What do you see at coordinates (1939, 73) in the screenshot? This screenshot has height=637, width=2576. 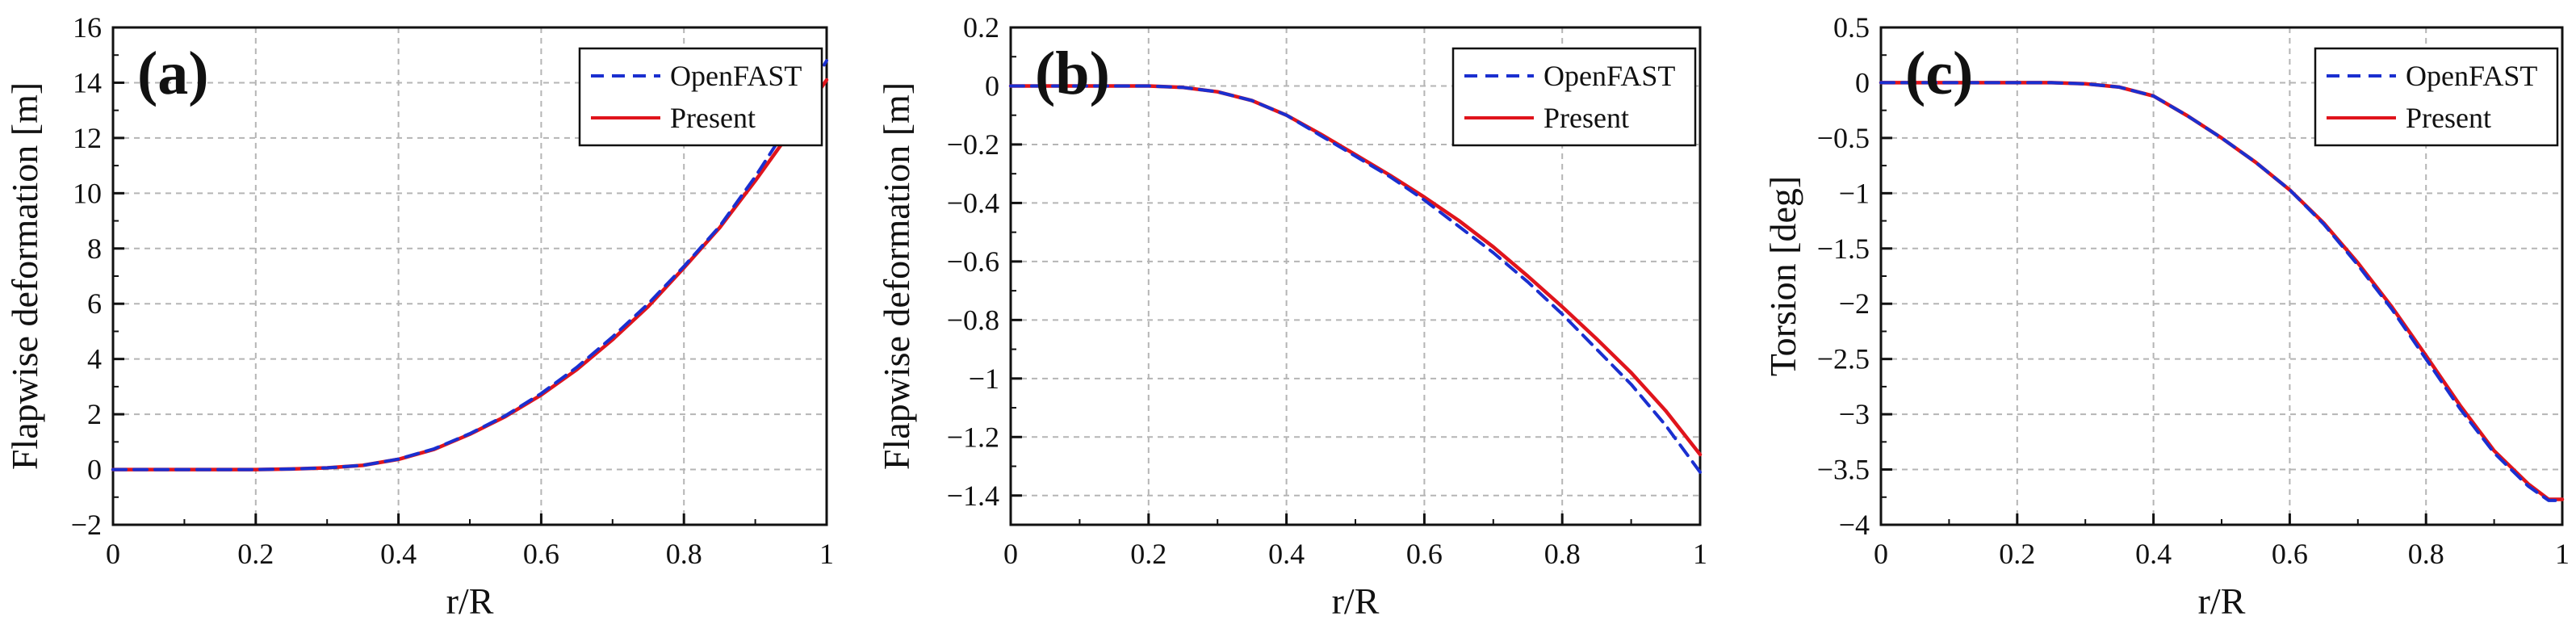 I see `panel-label: (c)` at bounding box center [1939, 73].